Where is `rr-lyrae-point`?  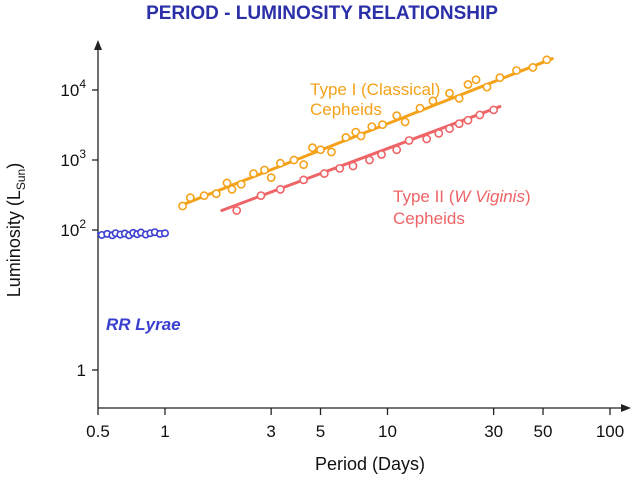 rr-lyrae-point is located at coordinates (164, 233).